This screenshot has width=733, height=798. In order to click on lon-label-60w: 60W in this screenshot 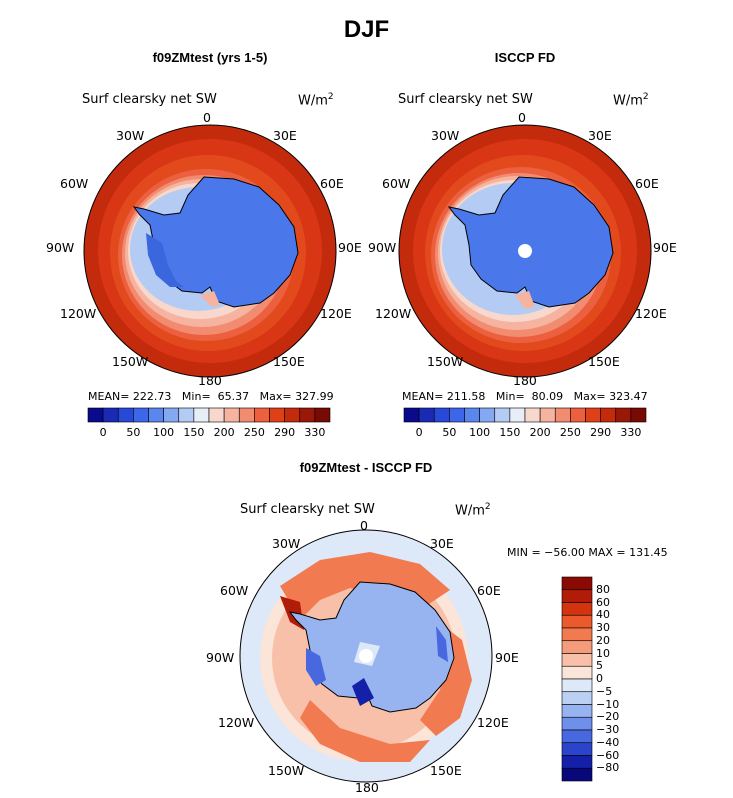, I will do `click(74, 183)`.